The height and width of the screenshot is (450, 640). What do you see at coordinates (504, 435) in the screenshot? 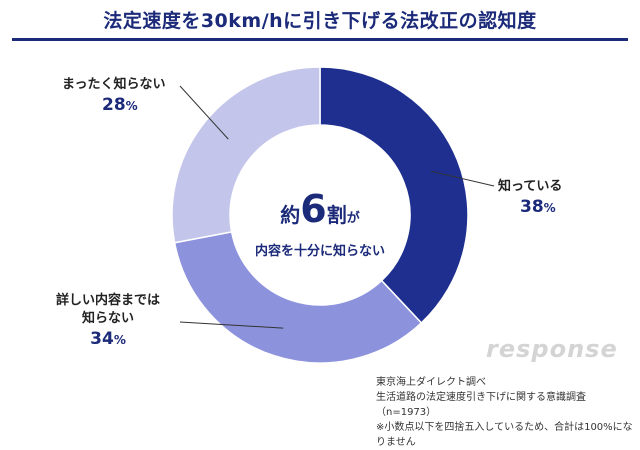
I see `source-line-3: ※小数点以下を四捨五入しているため、合計は100%になりません` at bounding box center [504, 435].